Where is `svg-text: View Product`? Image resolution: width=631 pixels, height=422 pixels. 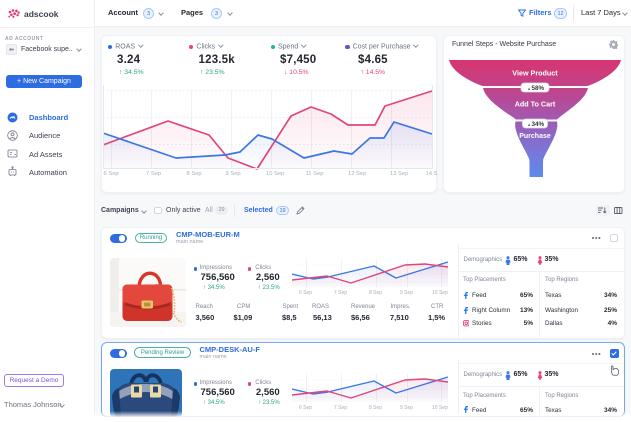 svg-text: View Product is located at coordinates (535, 73).